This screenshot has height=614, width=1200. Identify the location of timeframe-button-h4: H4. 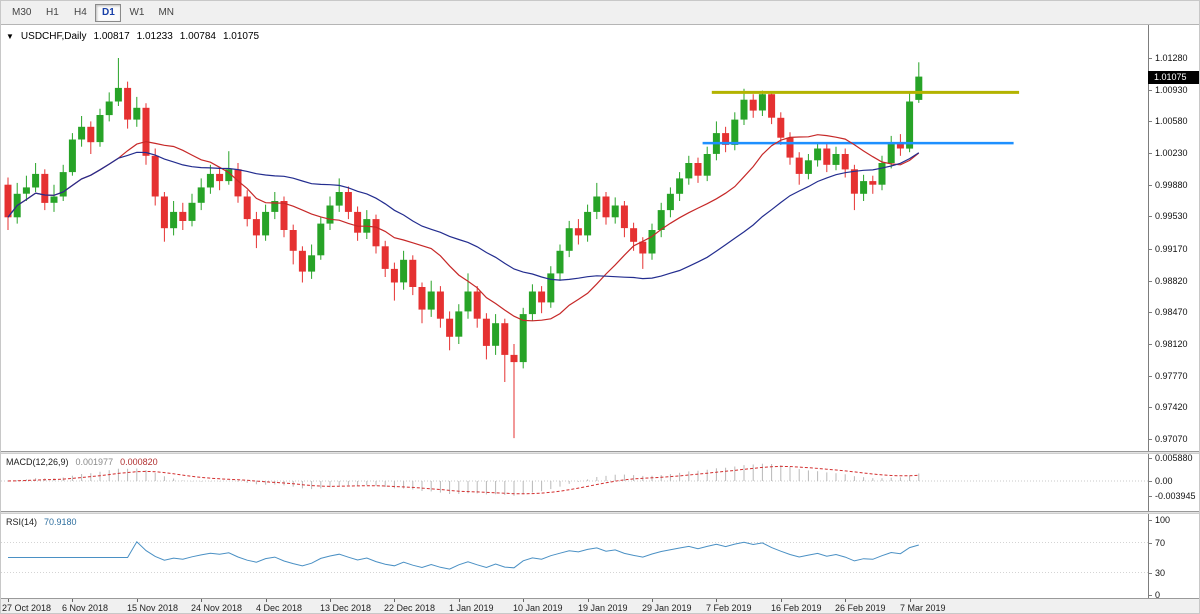
(80, 13).